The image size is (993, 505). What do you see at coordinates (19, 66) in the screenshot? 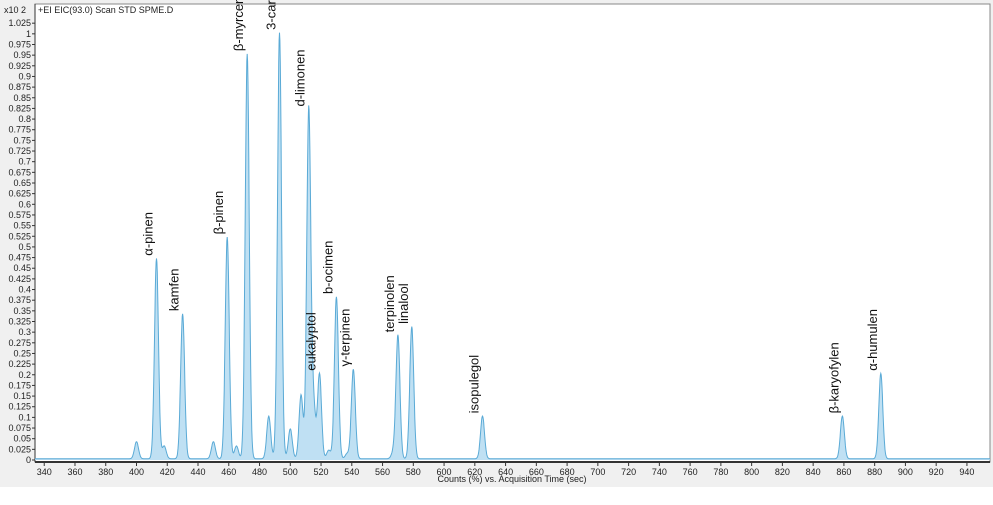
I see `y-tick-label: 0.925` at bounding box center [19, 66].